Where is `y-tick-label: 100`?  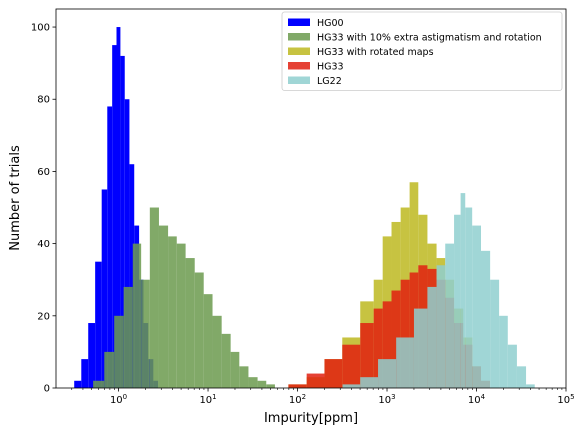 y-tick-label: 100 is located at coordinates (40, 28).